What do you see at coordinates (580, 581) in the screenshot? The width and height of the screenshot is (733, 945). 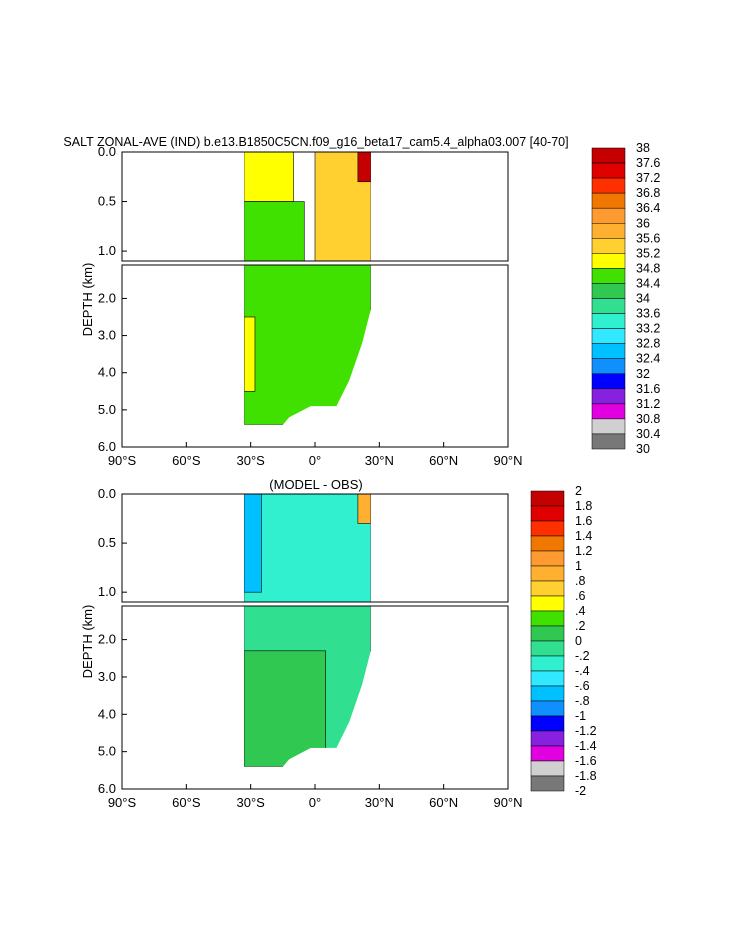 I see `colorbar-label: .8` at bounding box center [580, 581].